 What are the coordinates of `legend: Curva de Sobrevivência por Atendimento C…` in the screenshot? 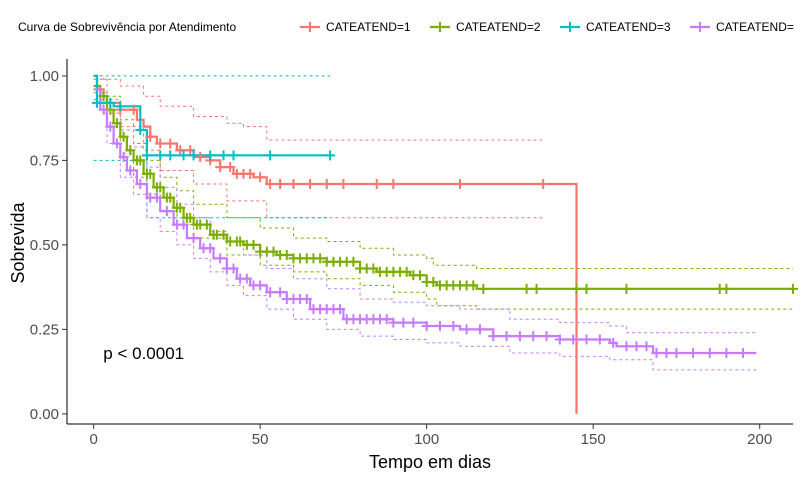 It's located at (406, 27).